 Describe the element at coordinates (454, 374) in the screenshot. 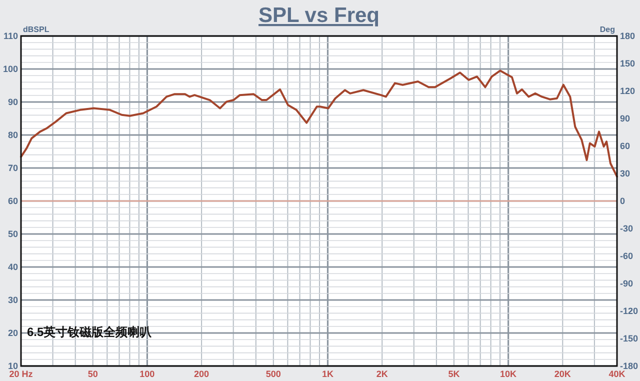

I see `x-tick-label: 5K` at that location.